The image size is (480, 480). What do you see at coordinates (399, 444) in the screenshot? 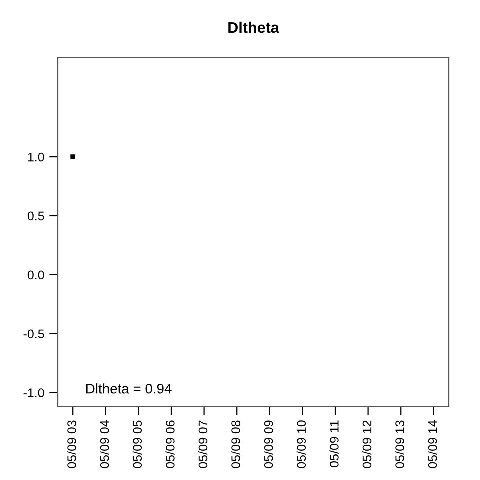
I see `x-tick-label: 05/09 13` at bounding box center [399, 444].